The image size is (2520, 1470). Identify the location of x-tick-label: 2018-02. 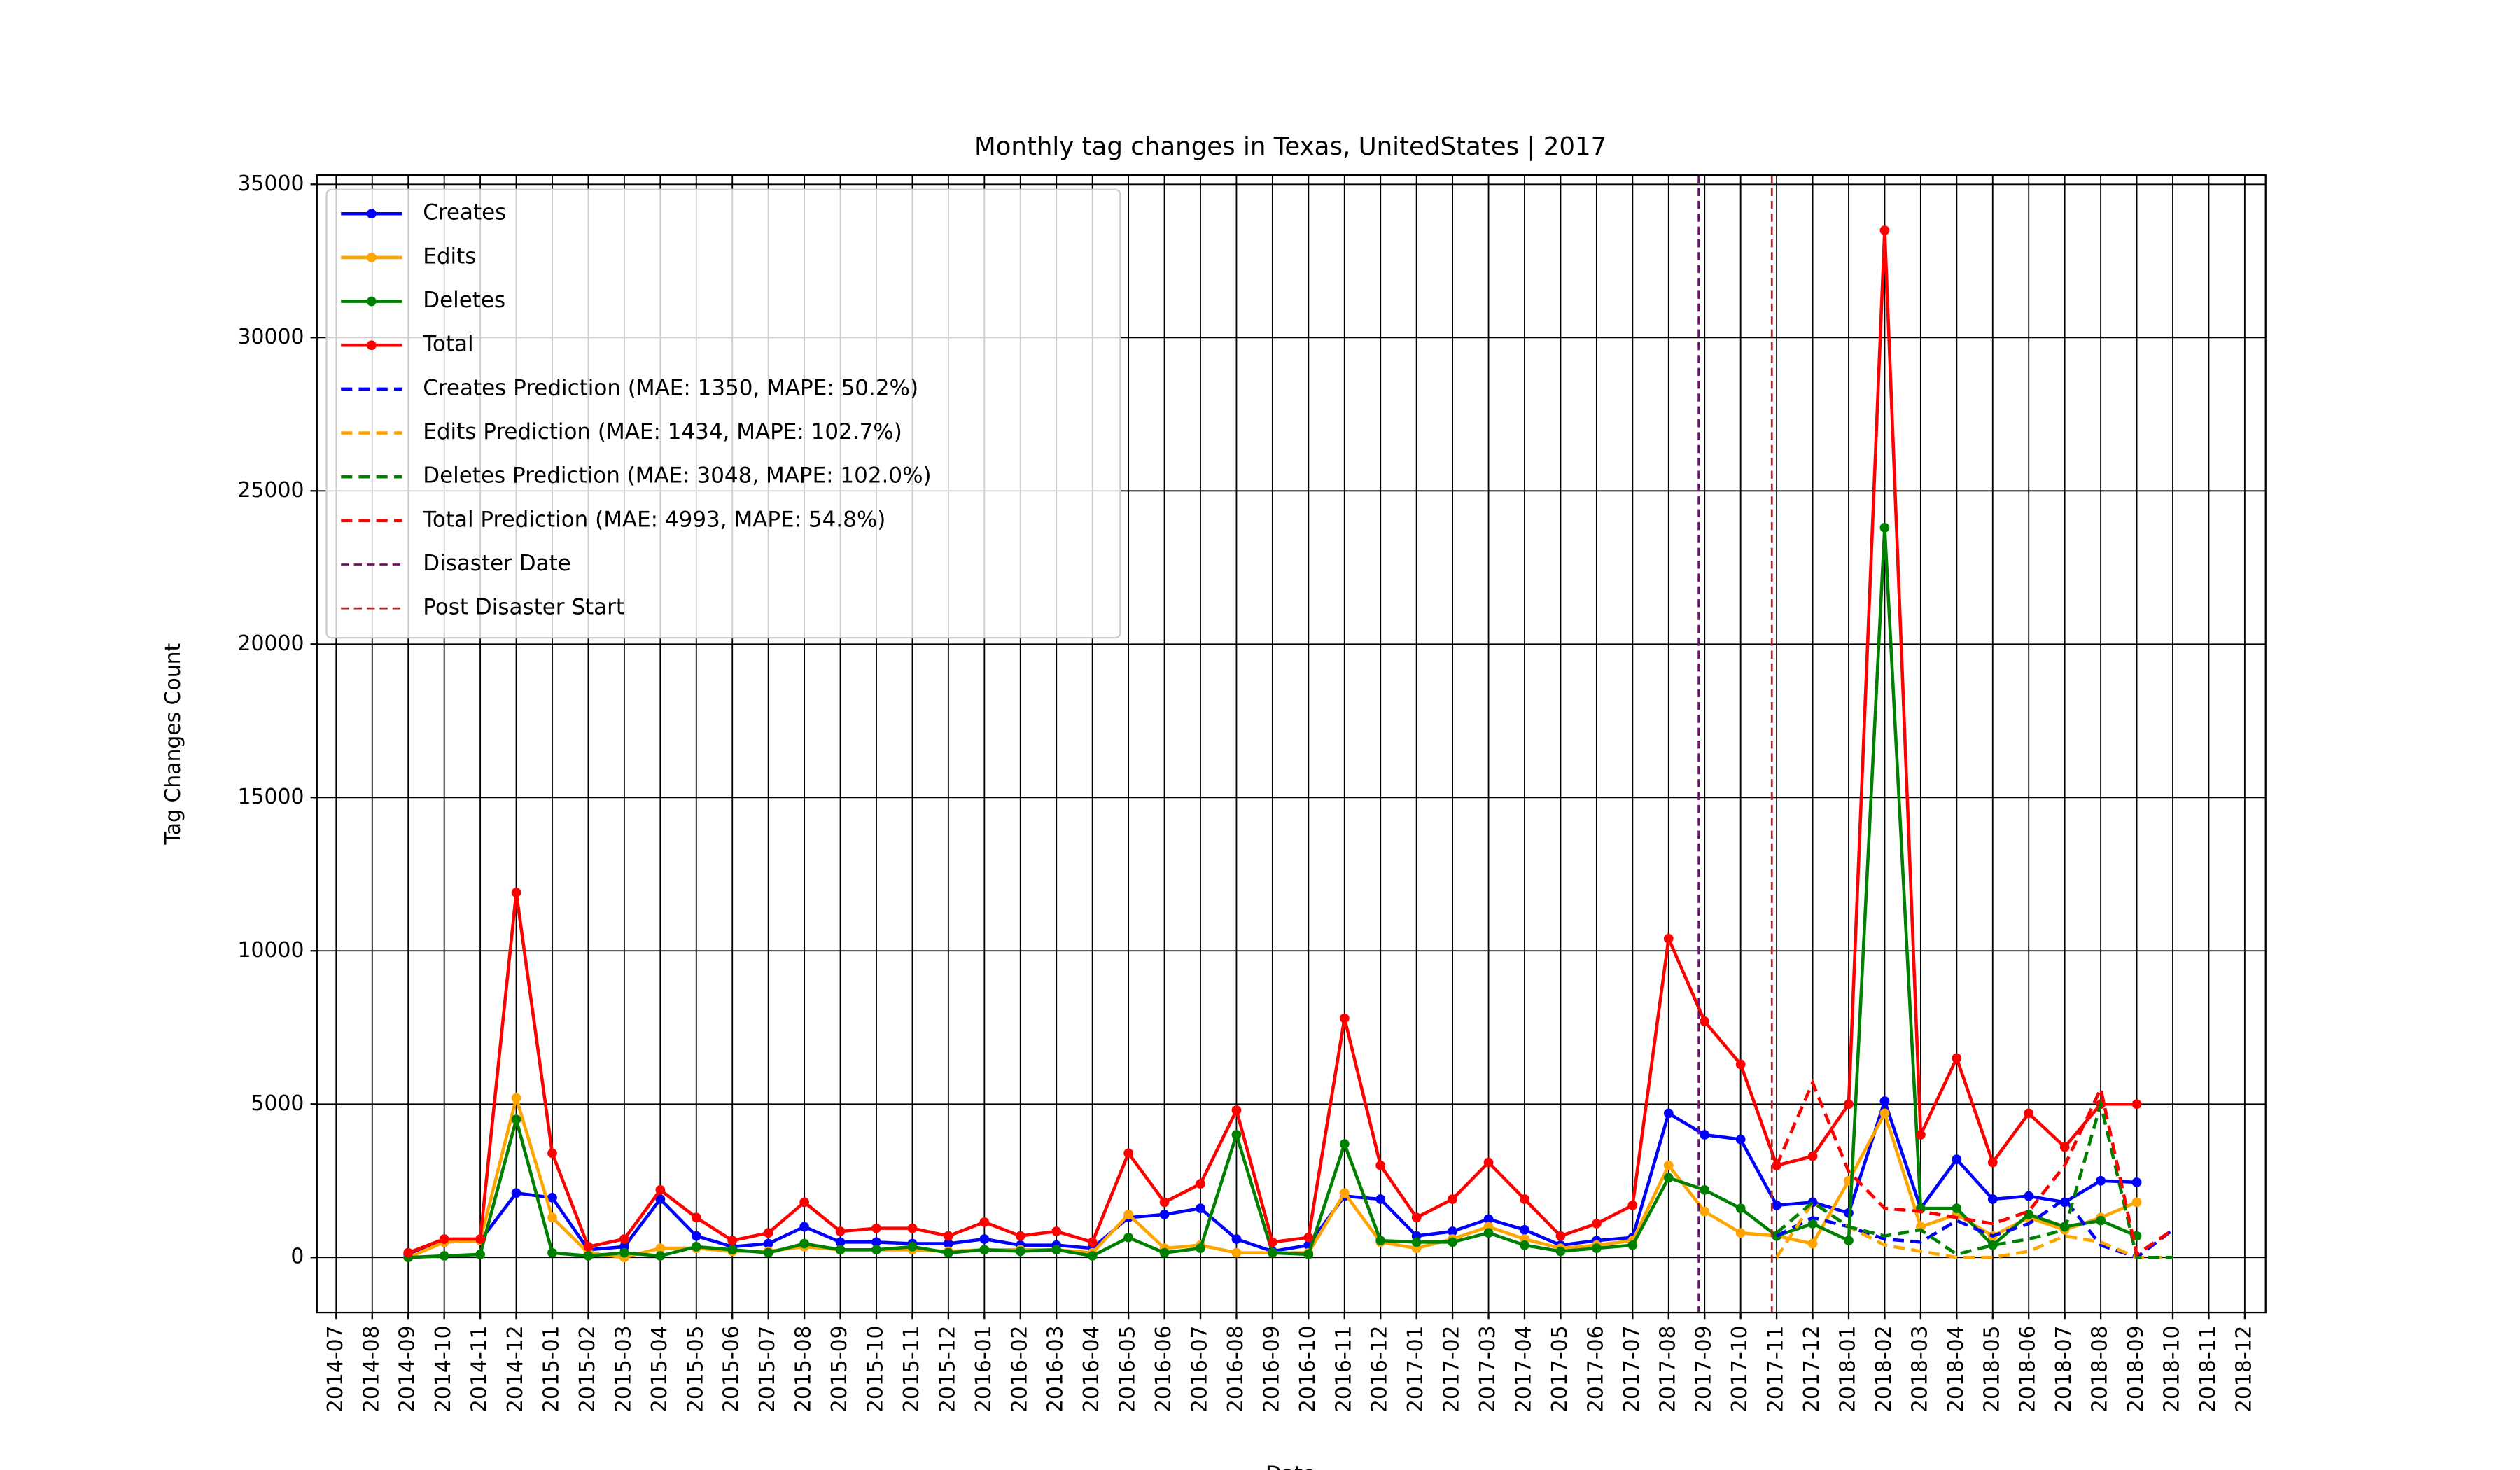
(1884, 1369).